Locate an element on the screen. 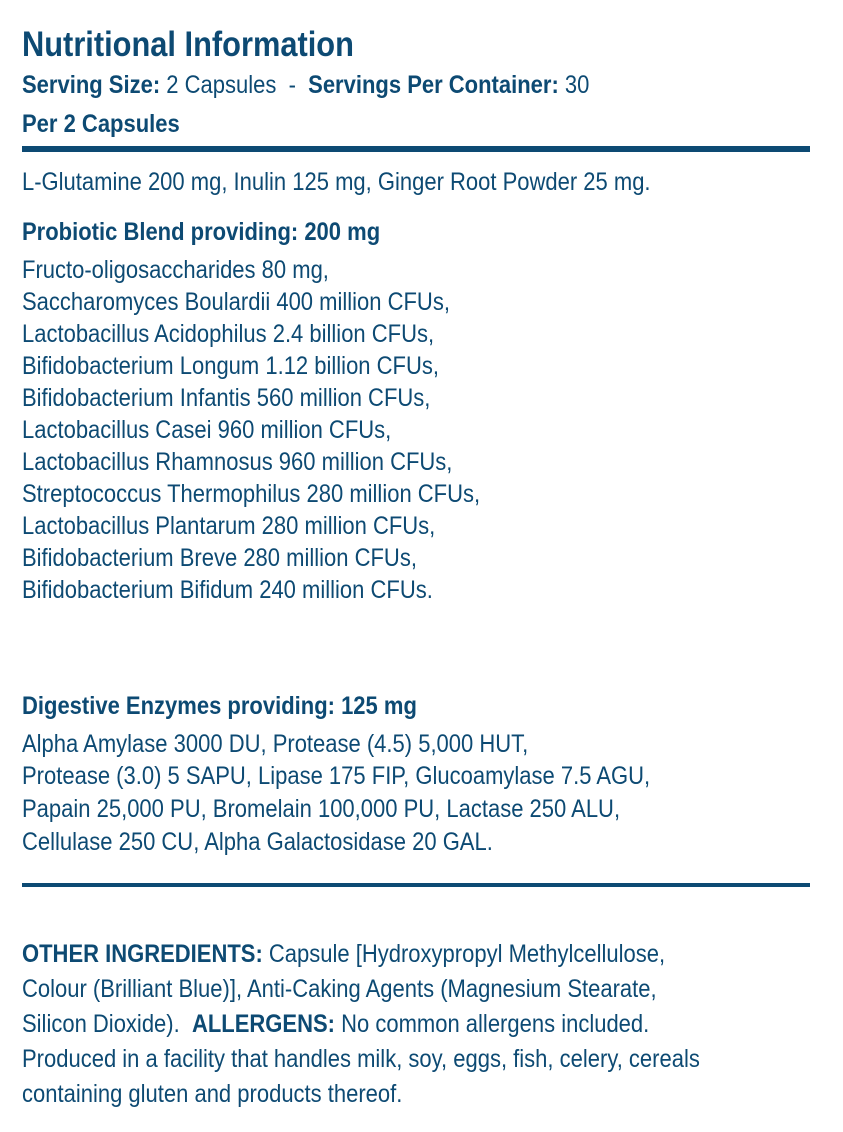 Image resolution: width=843 pixels, height=1132 pixels. list-item: Lactobacillus Casei 960 million CFUs, is located at coordinates (207, 430).